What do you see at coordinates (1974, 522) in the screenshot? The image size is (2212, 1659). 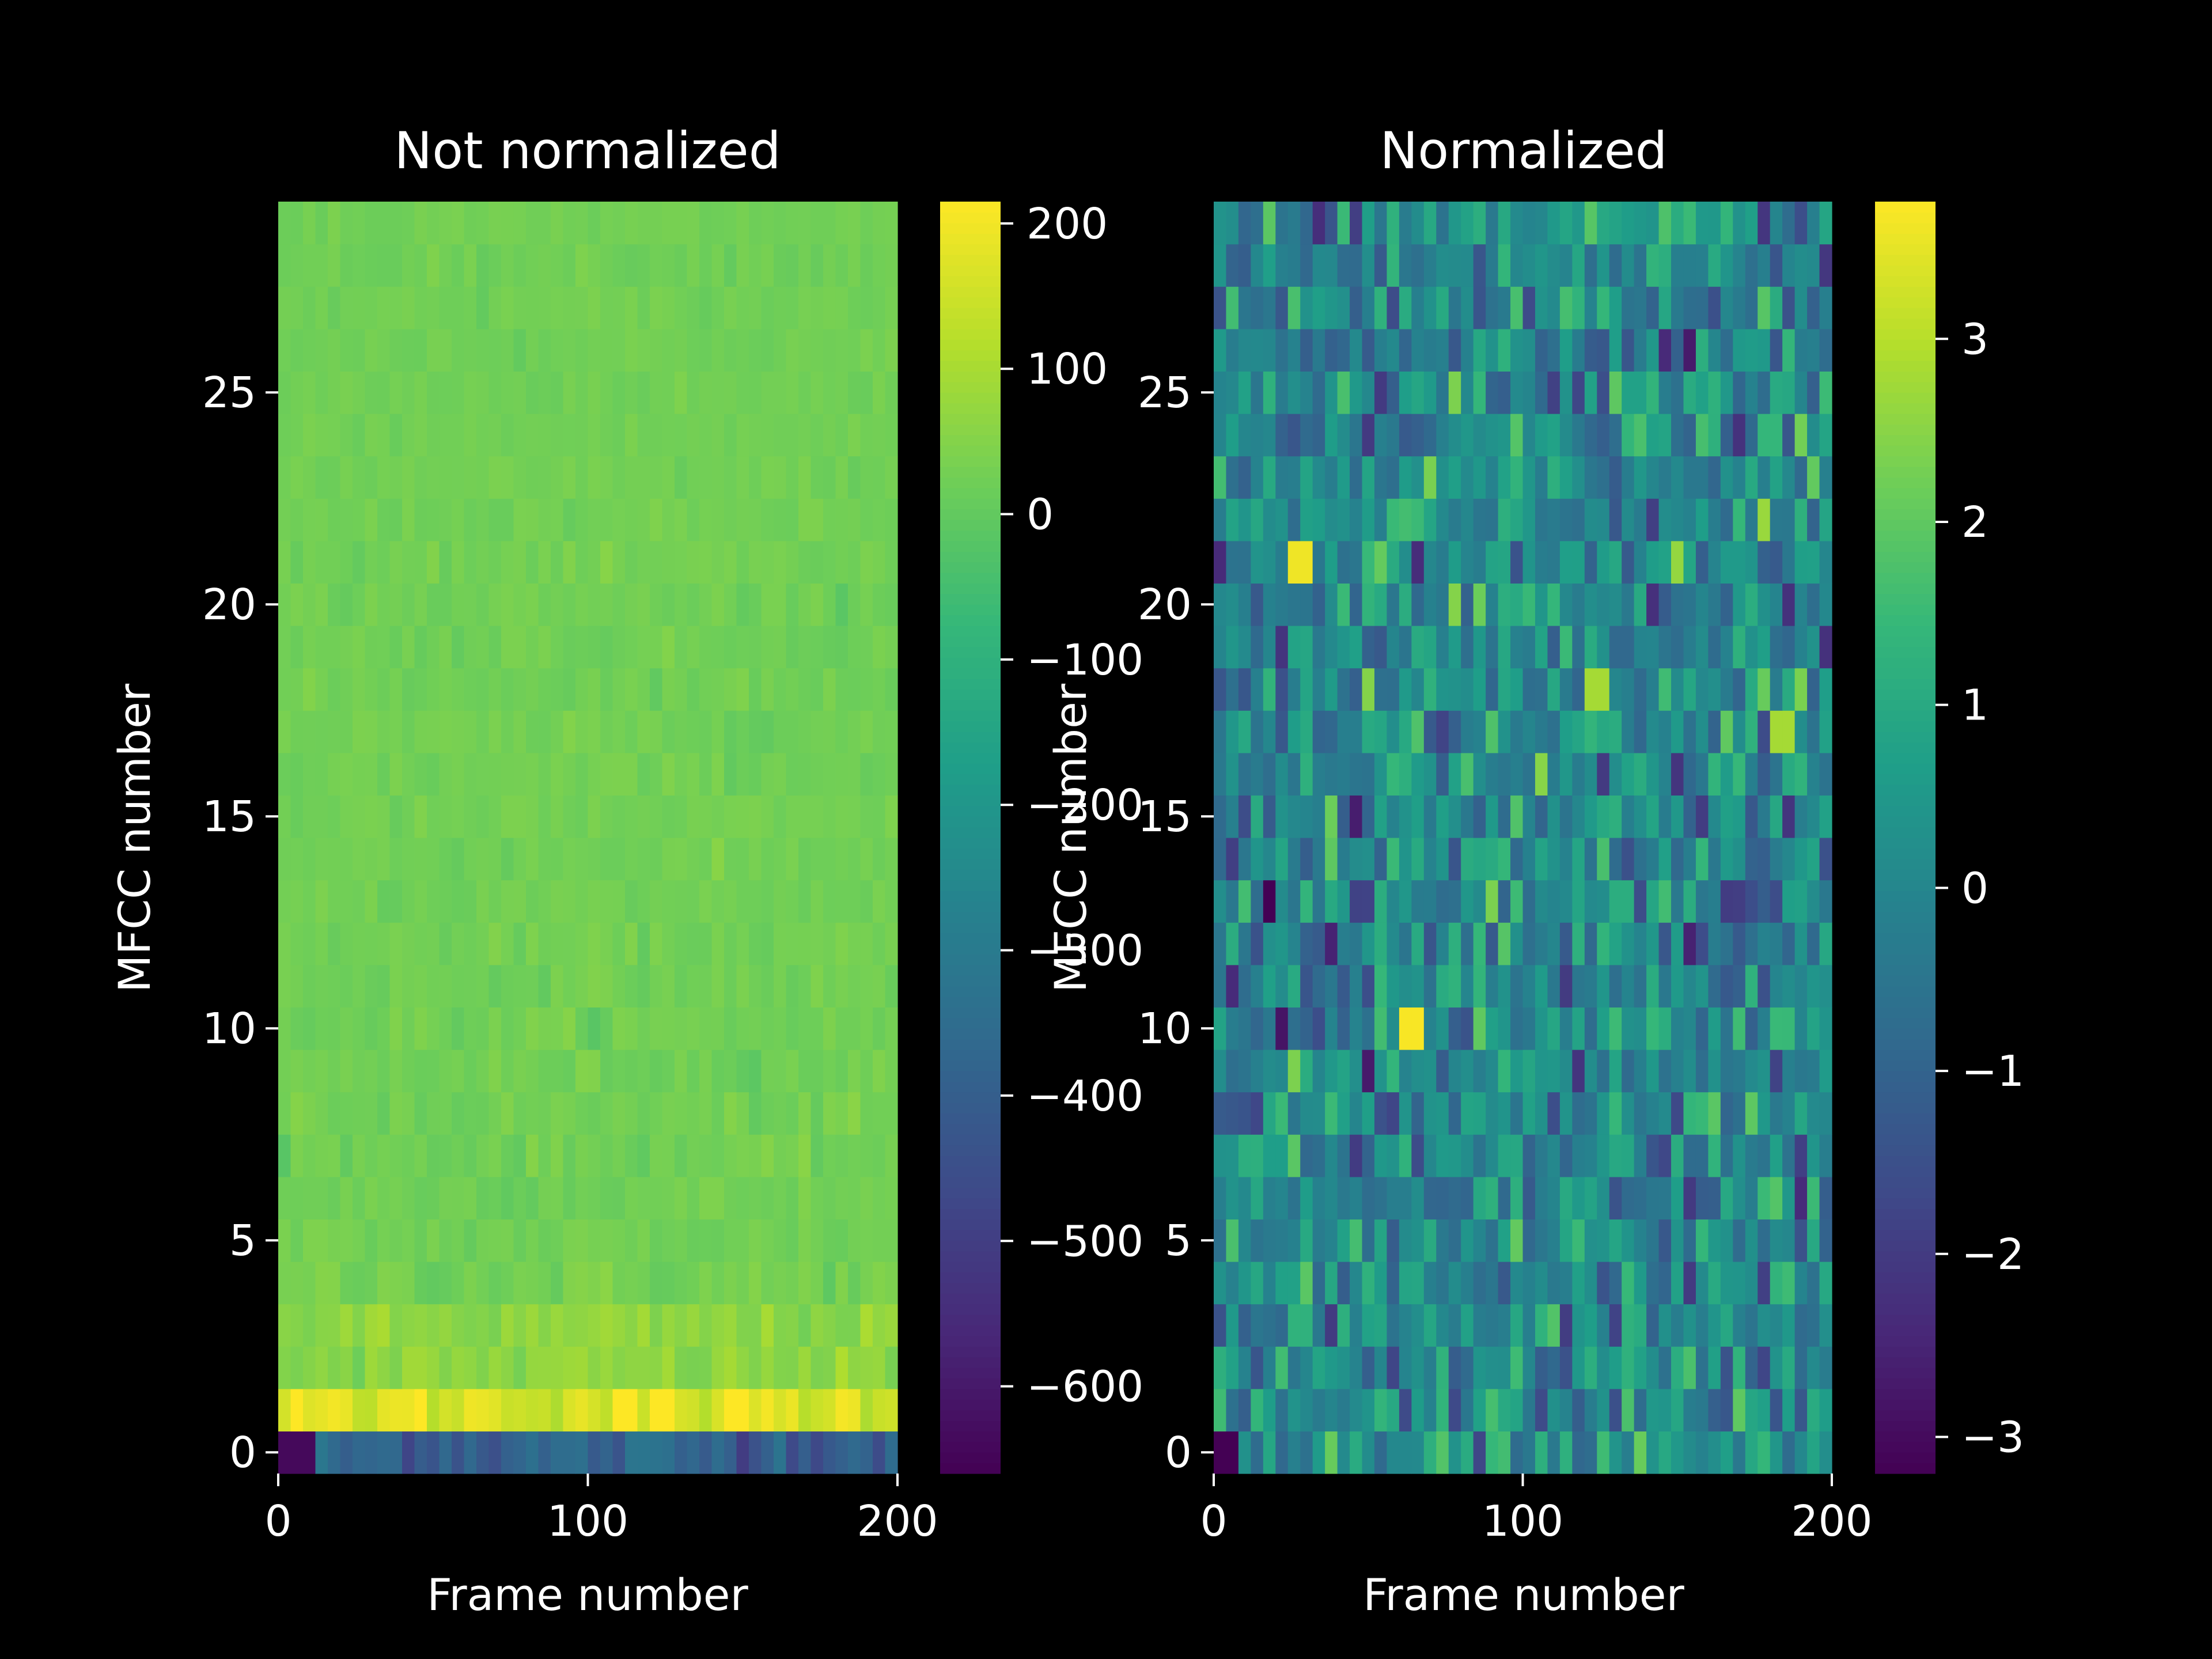 I see `colorbar-tick-label: 2` at bounding box center [1974, 522].